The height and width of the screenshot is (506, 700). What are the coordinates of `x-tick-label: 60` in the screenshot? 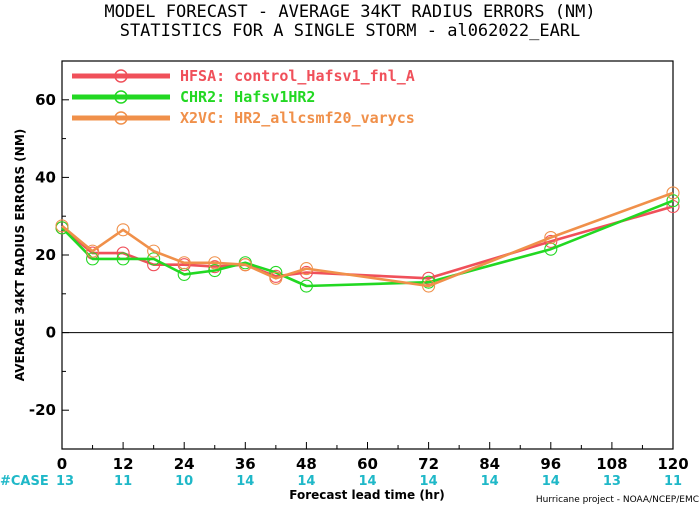 It's located at (367, 464).